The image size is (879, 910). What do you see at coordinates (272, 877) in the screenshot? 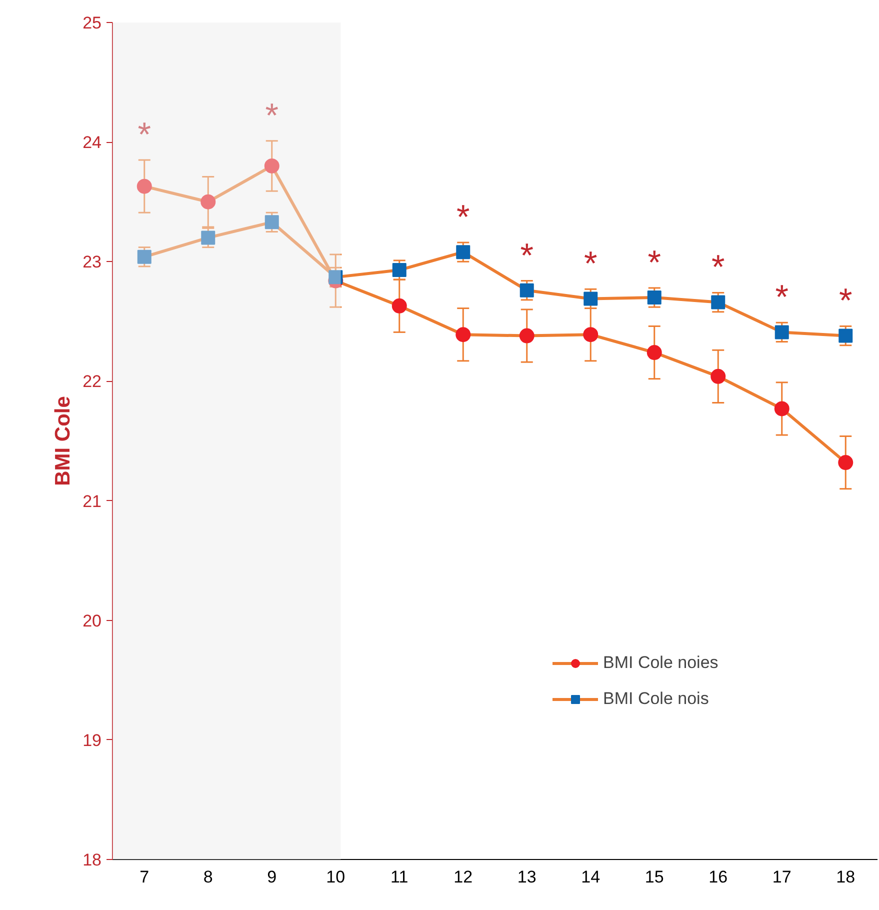
I see `x-tick-label: 9` at bounding box center [272, 877].